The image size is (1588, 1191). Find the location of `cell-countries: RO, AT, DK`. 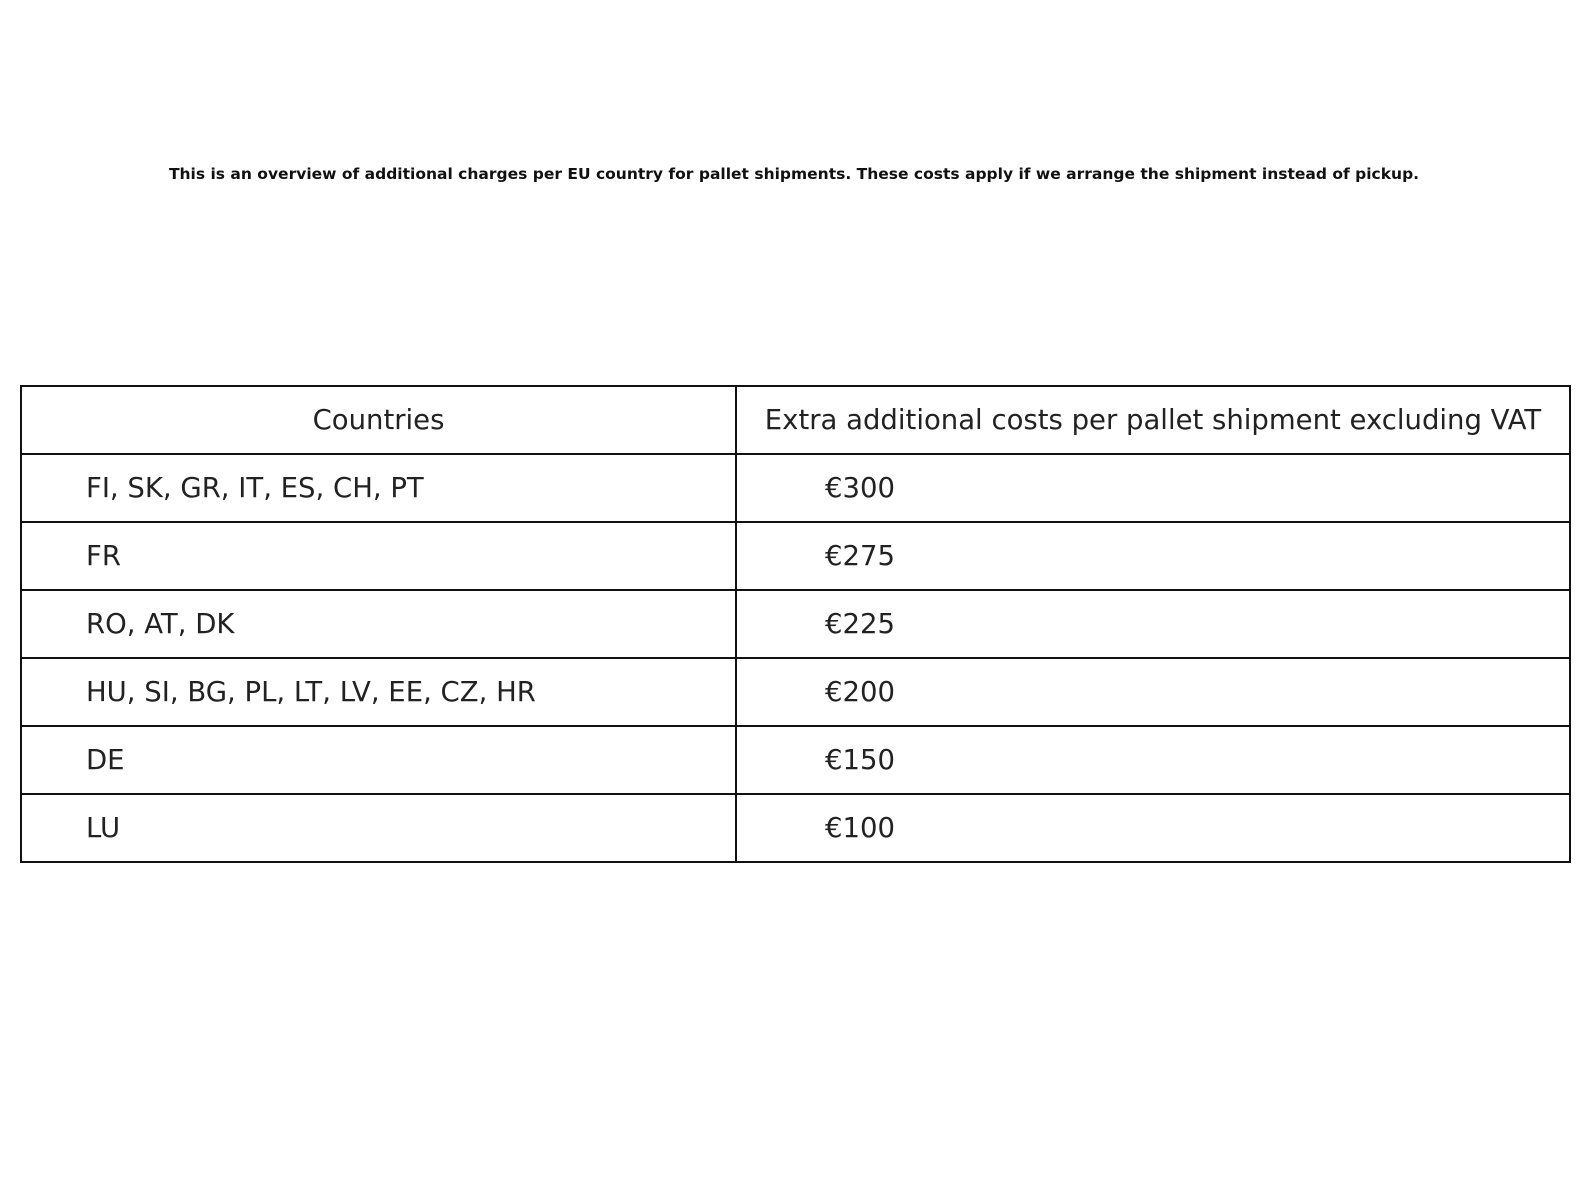

cell-countries: RO, AT, DK is located at coordinates (378, 624).